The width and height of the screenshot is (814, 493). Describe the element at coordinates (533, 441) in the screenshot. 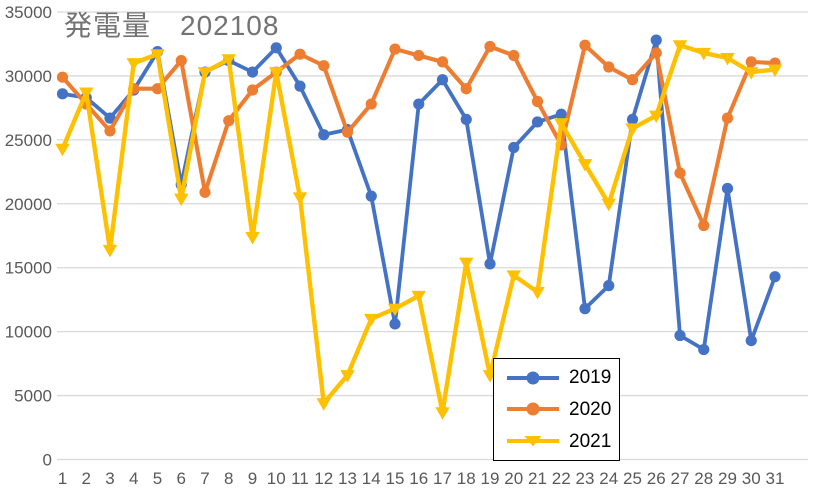

I see `legend-marker-2021` at that location.